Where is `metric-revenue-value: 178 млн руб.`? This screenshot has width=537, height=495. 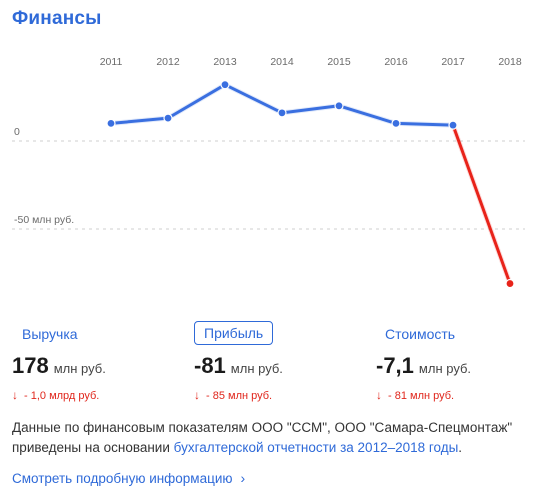 metric-revenue-value: 178 млн руб. is located at coordinates (59, 366).